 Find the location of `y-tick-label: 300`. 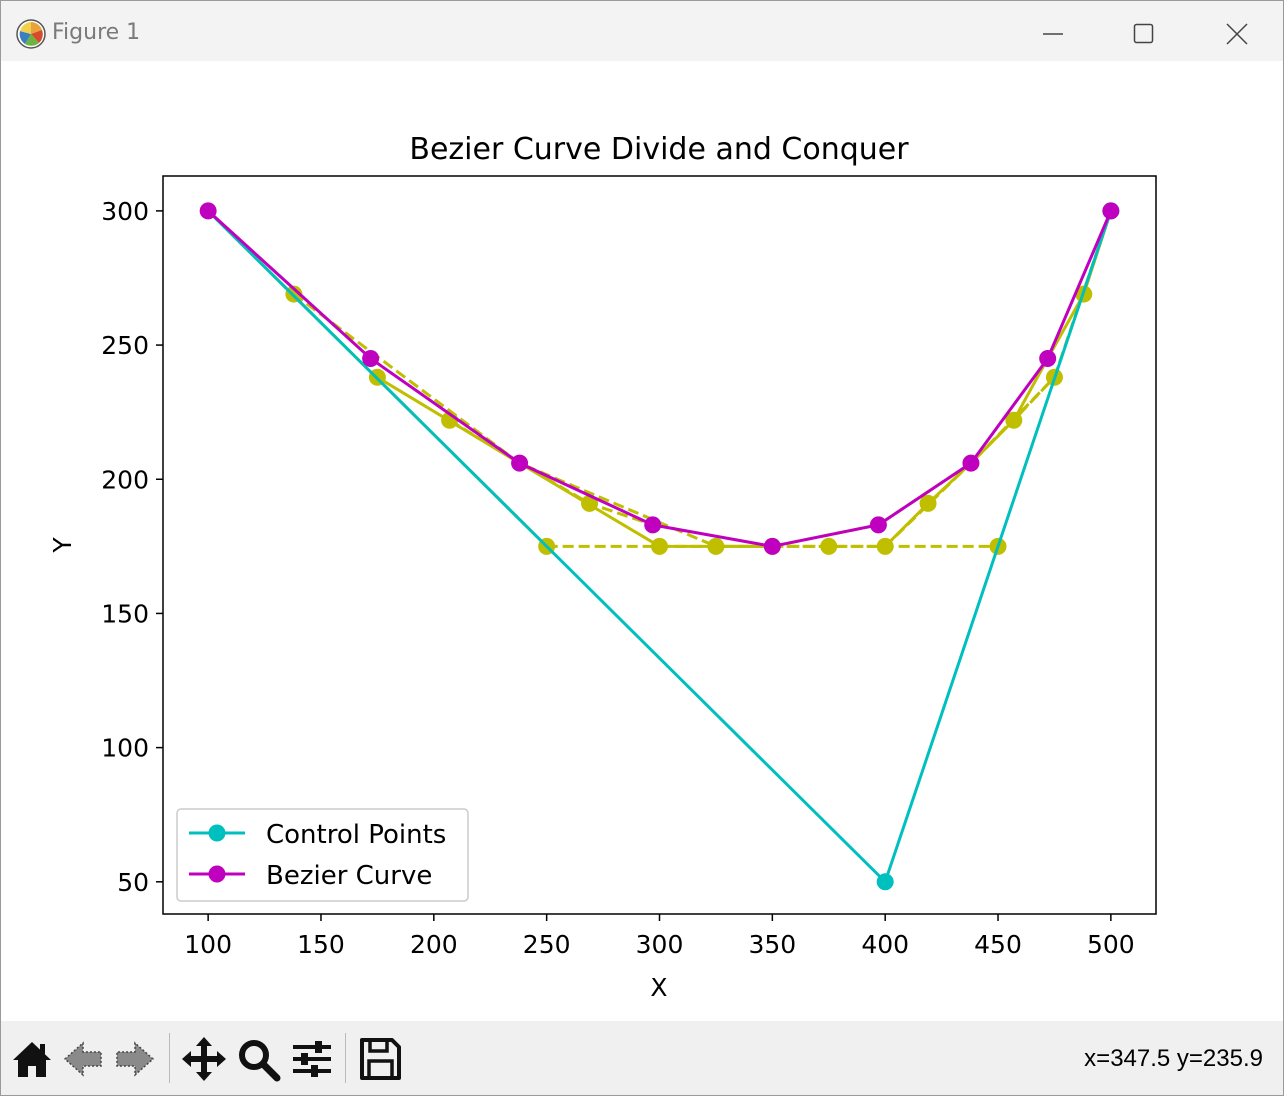

y-tick-label: 300 is located at coordinates (125, 211).